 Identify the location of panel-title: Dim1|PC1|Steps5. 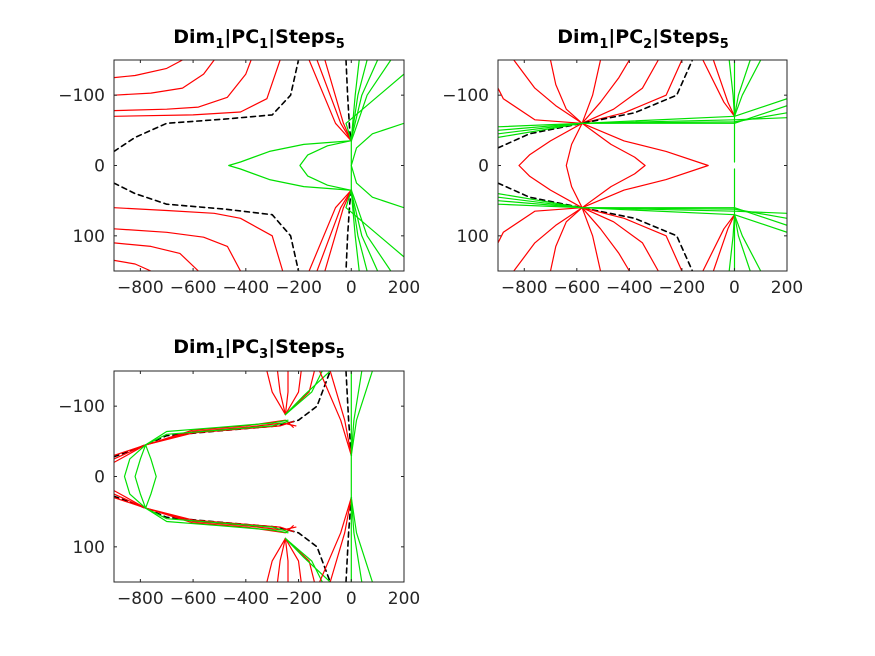
(259, 39).